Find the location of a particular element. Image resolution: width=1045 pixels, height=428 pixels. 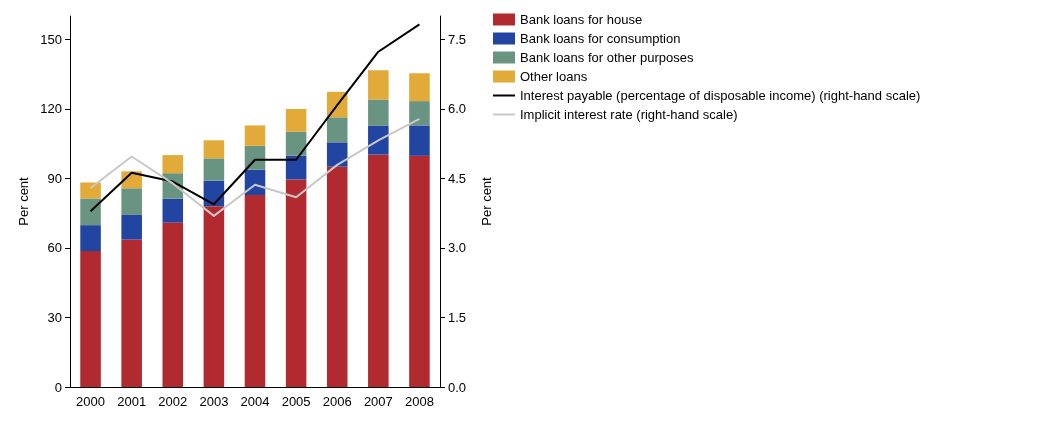

y2-tick-label: 3.0 is located at coordinates (457, 248).